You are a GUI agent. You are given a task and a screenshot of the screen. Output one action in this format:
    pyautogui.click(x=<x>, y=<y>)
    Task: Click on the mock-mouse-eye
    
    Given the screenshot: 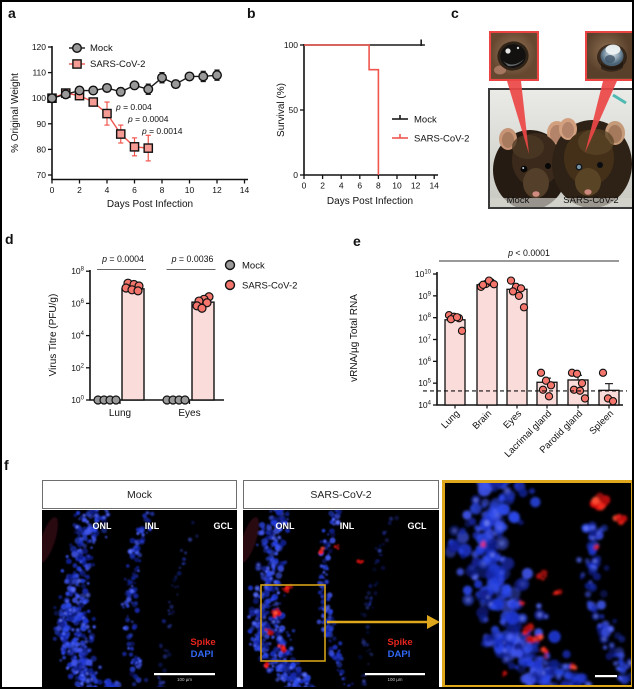 What is the action you would take?
    pyautogui.click(x=524, y=169)
    